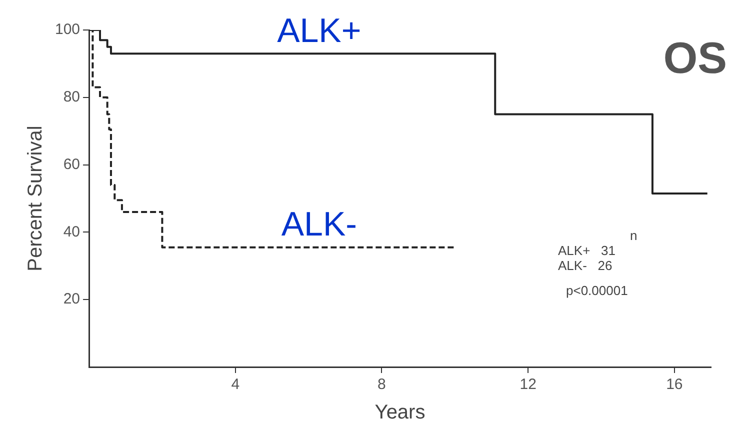  Describe the element at coordinates (71, 164) in the screenshot. I see `y-tick-label: 60` at that location.